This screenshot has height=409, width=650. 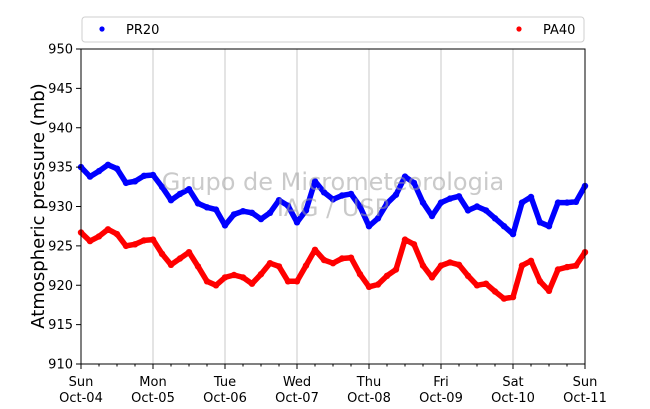 I want to click on x-tick-date-label: Oct-05, so click(x=153, y=398).